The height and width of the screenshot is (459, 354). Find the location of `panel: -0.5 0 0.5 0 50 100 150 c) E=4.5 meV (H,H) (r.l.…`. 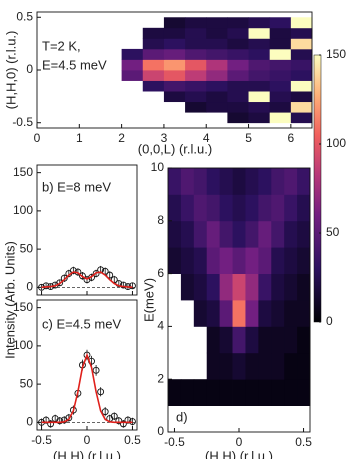

panel: -0.5 0 0.5 0 50 100 150 c) E=4.5 meV (H,H) (r.l.… is located at coordinates (77, 379).